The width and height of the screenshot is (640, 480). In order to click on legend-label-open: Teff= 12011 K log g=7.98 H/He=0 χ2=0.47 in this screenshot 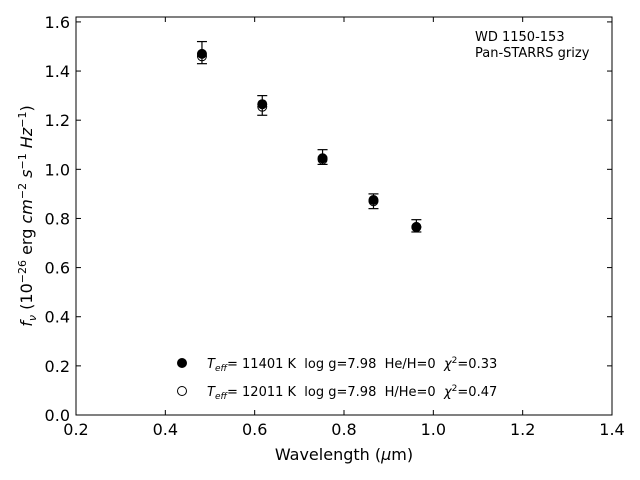, I will do `click(352, 393)`.